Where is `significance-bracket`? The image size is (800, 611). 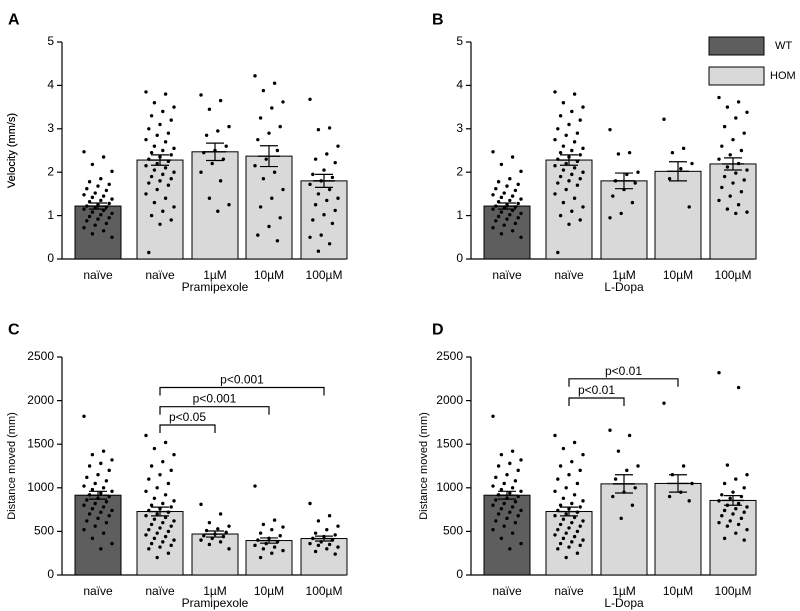 significance-bracket is located at coordinates (187, 429).